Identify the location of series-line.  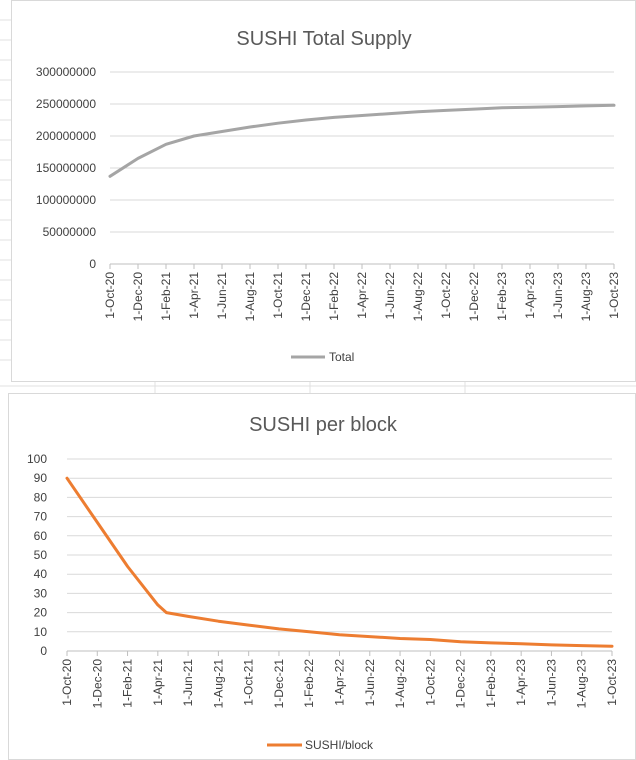
(362, 140).